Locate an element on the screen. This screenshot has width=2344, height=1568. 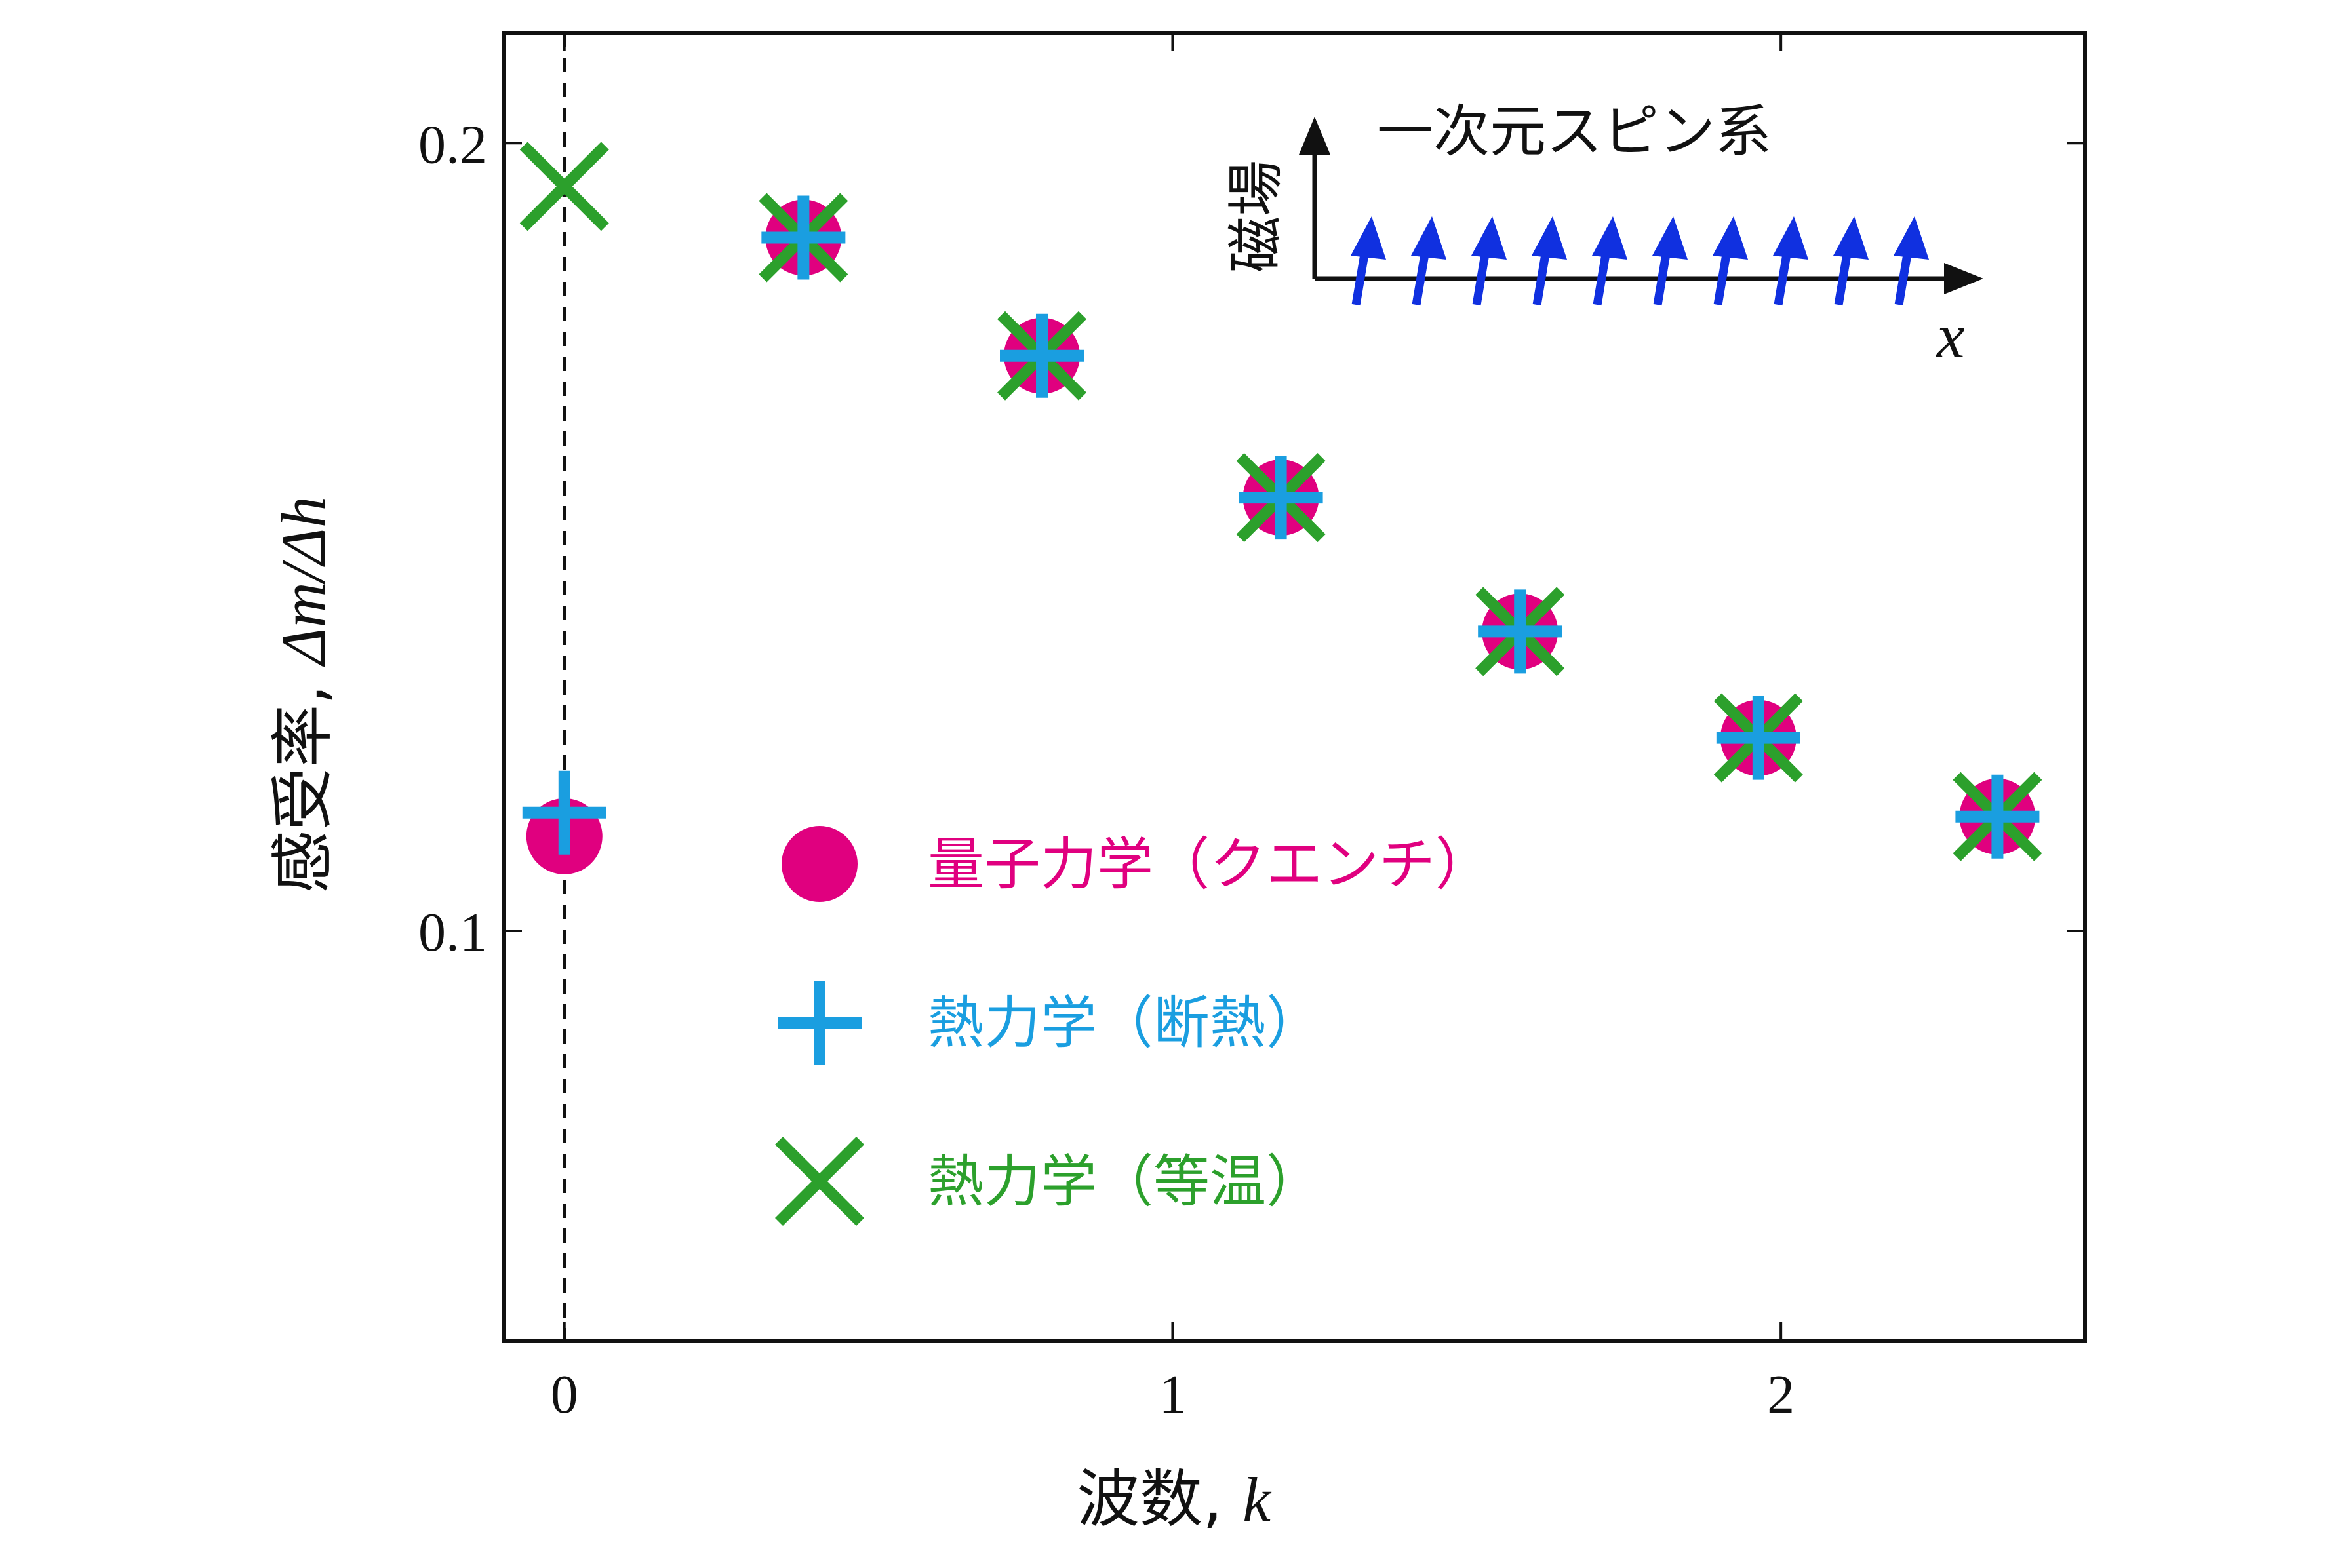
data-point-x is located at coordinates (564, 186).